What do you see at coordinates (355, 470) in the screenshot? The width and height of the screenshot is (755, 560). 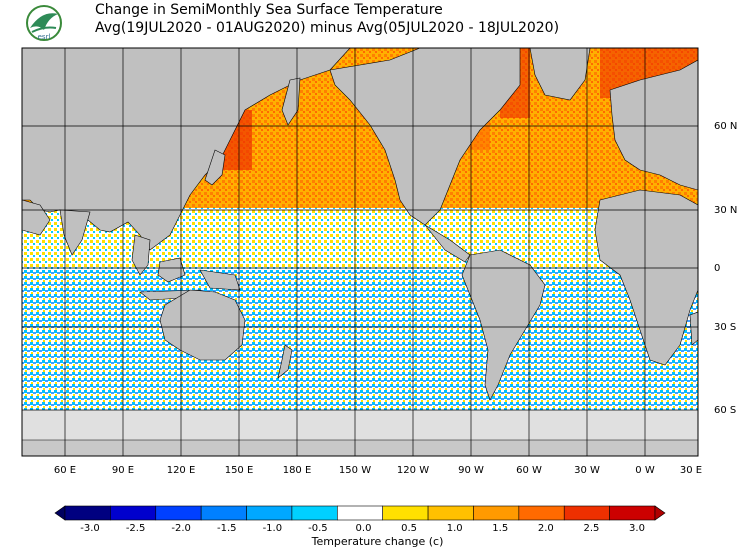 I see `longitude-label: 150 W` at bounding box center [355, 470].